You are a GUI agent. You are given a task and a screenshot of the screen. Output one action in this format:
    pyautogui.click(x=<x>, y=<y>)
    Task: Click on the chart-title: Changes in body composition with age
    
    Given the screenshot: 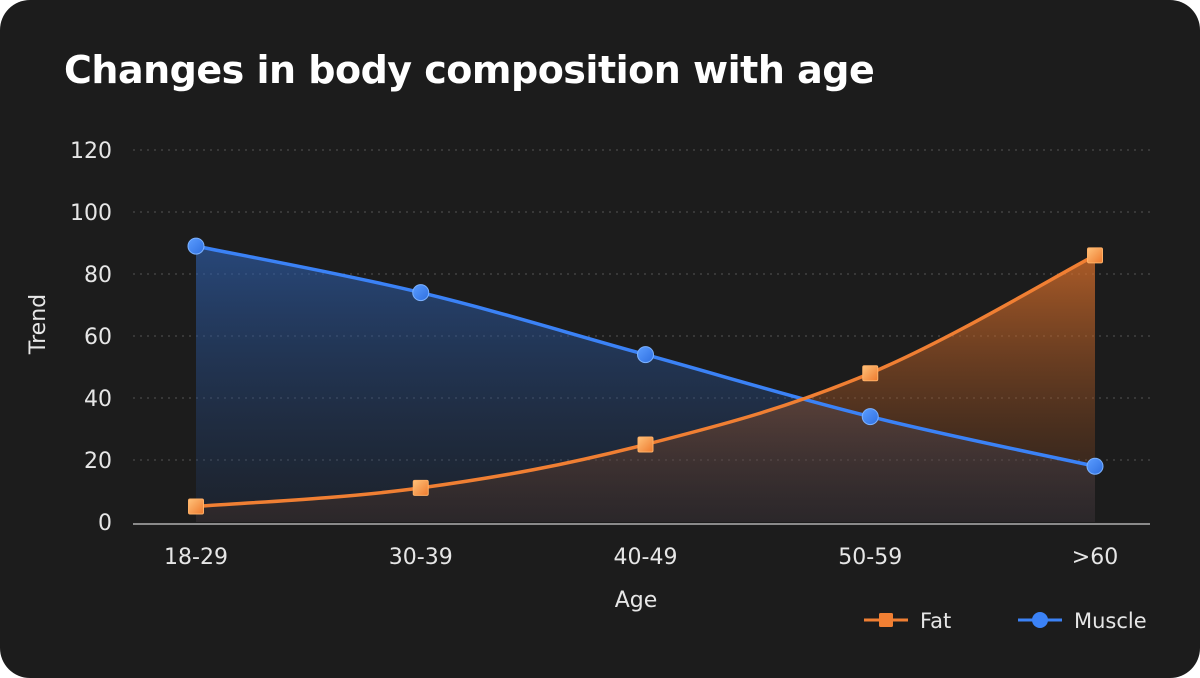 What is the action you would take?
    pyautogui.click(x=469, y=70)
    